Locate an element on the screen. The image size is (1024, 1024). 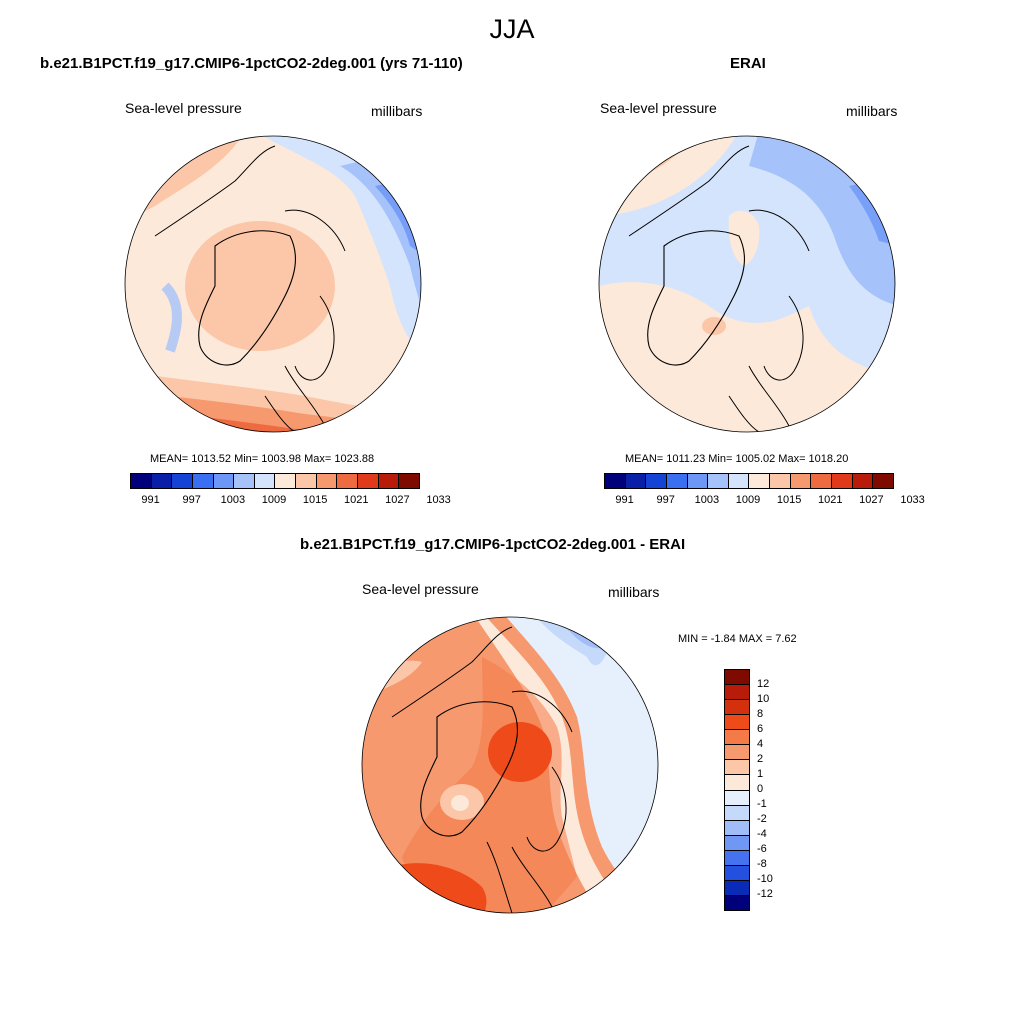
colorbar-tick-label: -12 is located at coordinates (765, 894).